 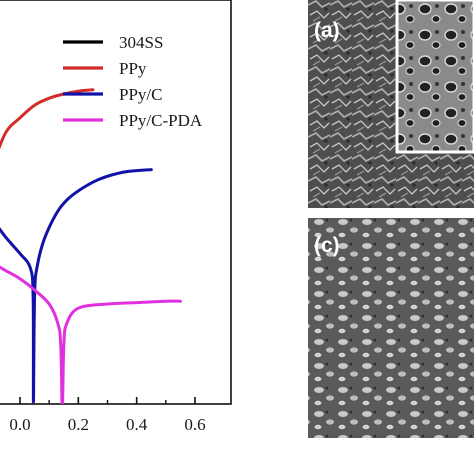 What do you see at coordinates (107, 415) in the screenshot?
I see `x-axis: 0.0 0.2 0.4 0.6` at bounding box center [107, 415].